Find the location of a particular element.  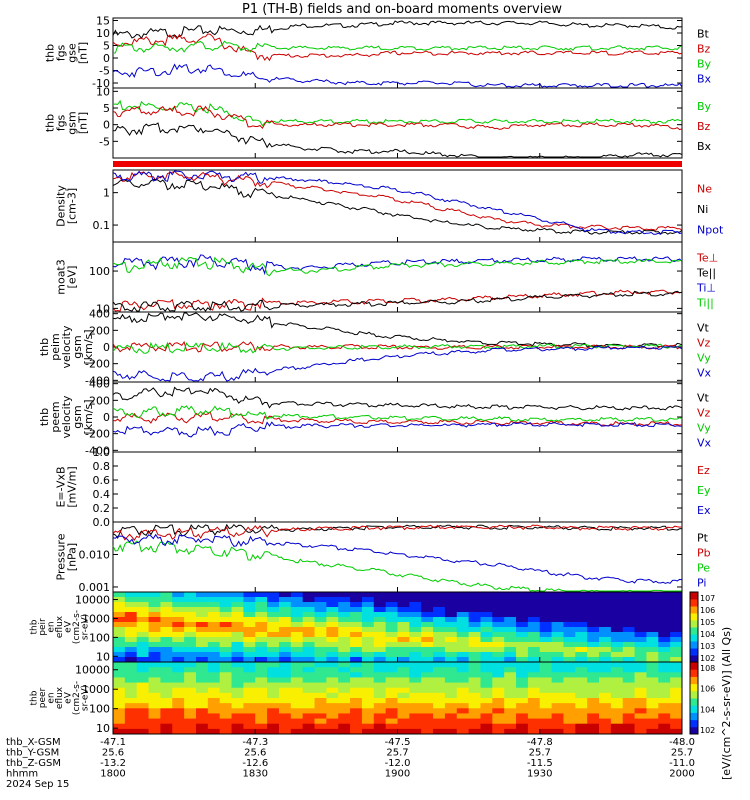

y-tick-label: 200 is located at coordinates (99, 400).